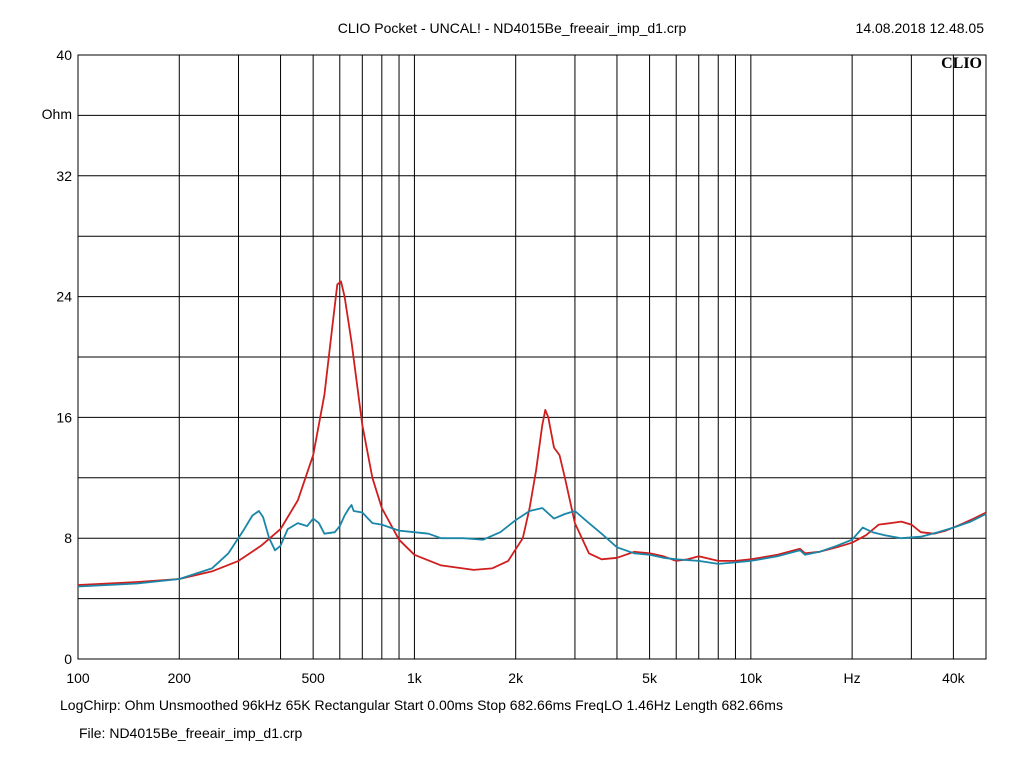 This screenshot has width=1024, height=768. Describe the element at coordinates (64, 297) in the screenshot. I see `y-tick-label: 24` at that location.